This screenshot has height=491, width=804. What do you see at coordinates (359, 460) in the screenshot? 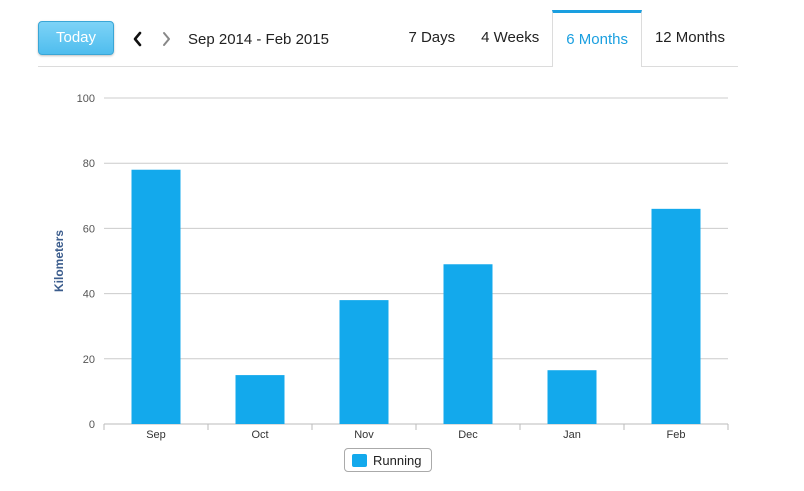
I see `legend-swatch` at bounding box center [359, 460].